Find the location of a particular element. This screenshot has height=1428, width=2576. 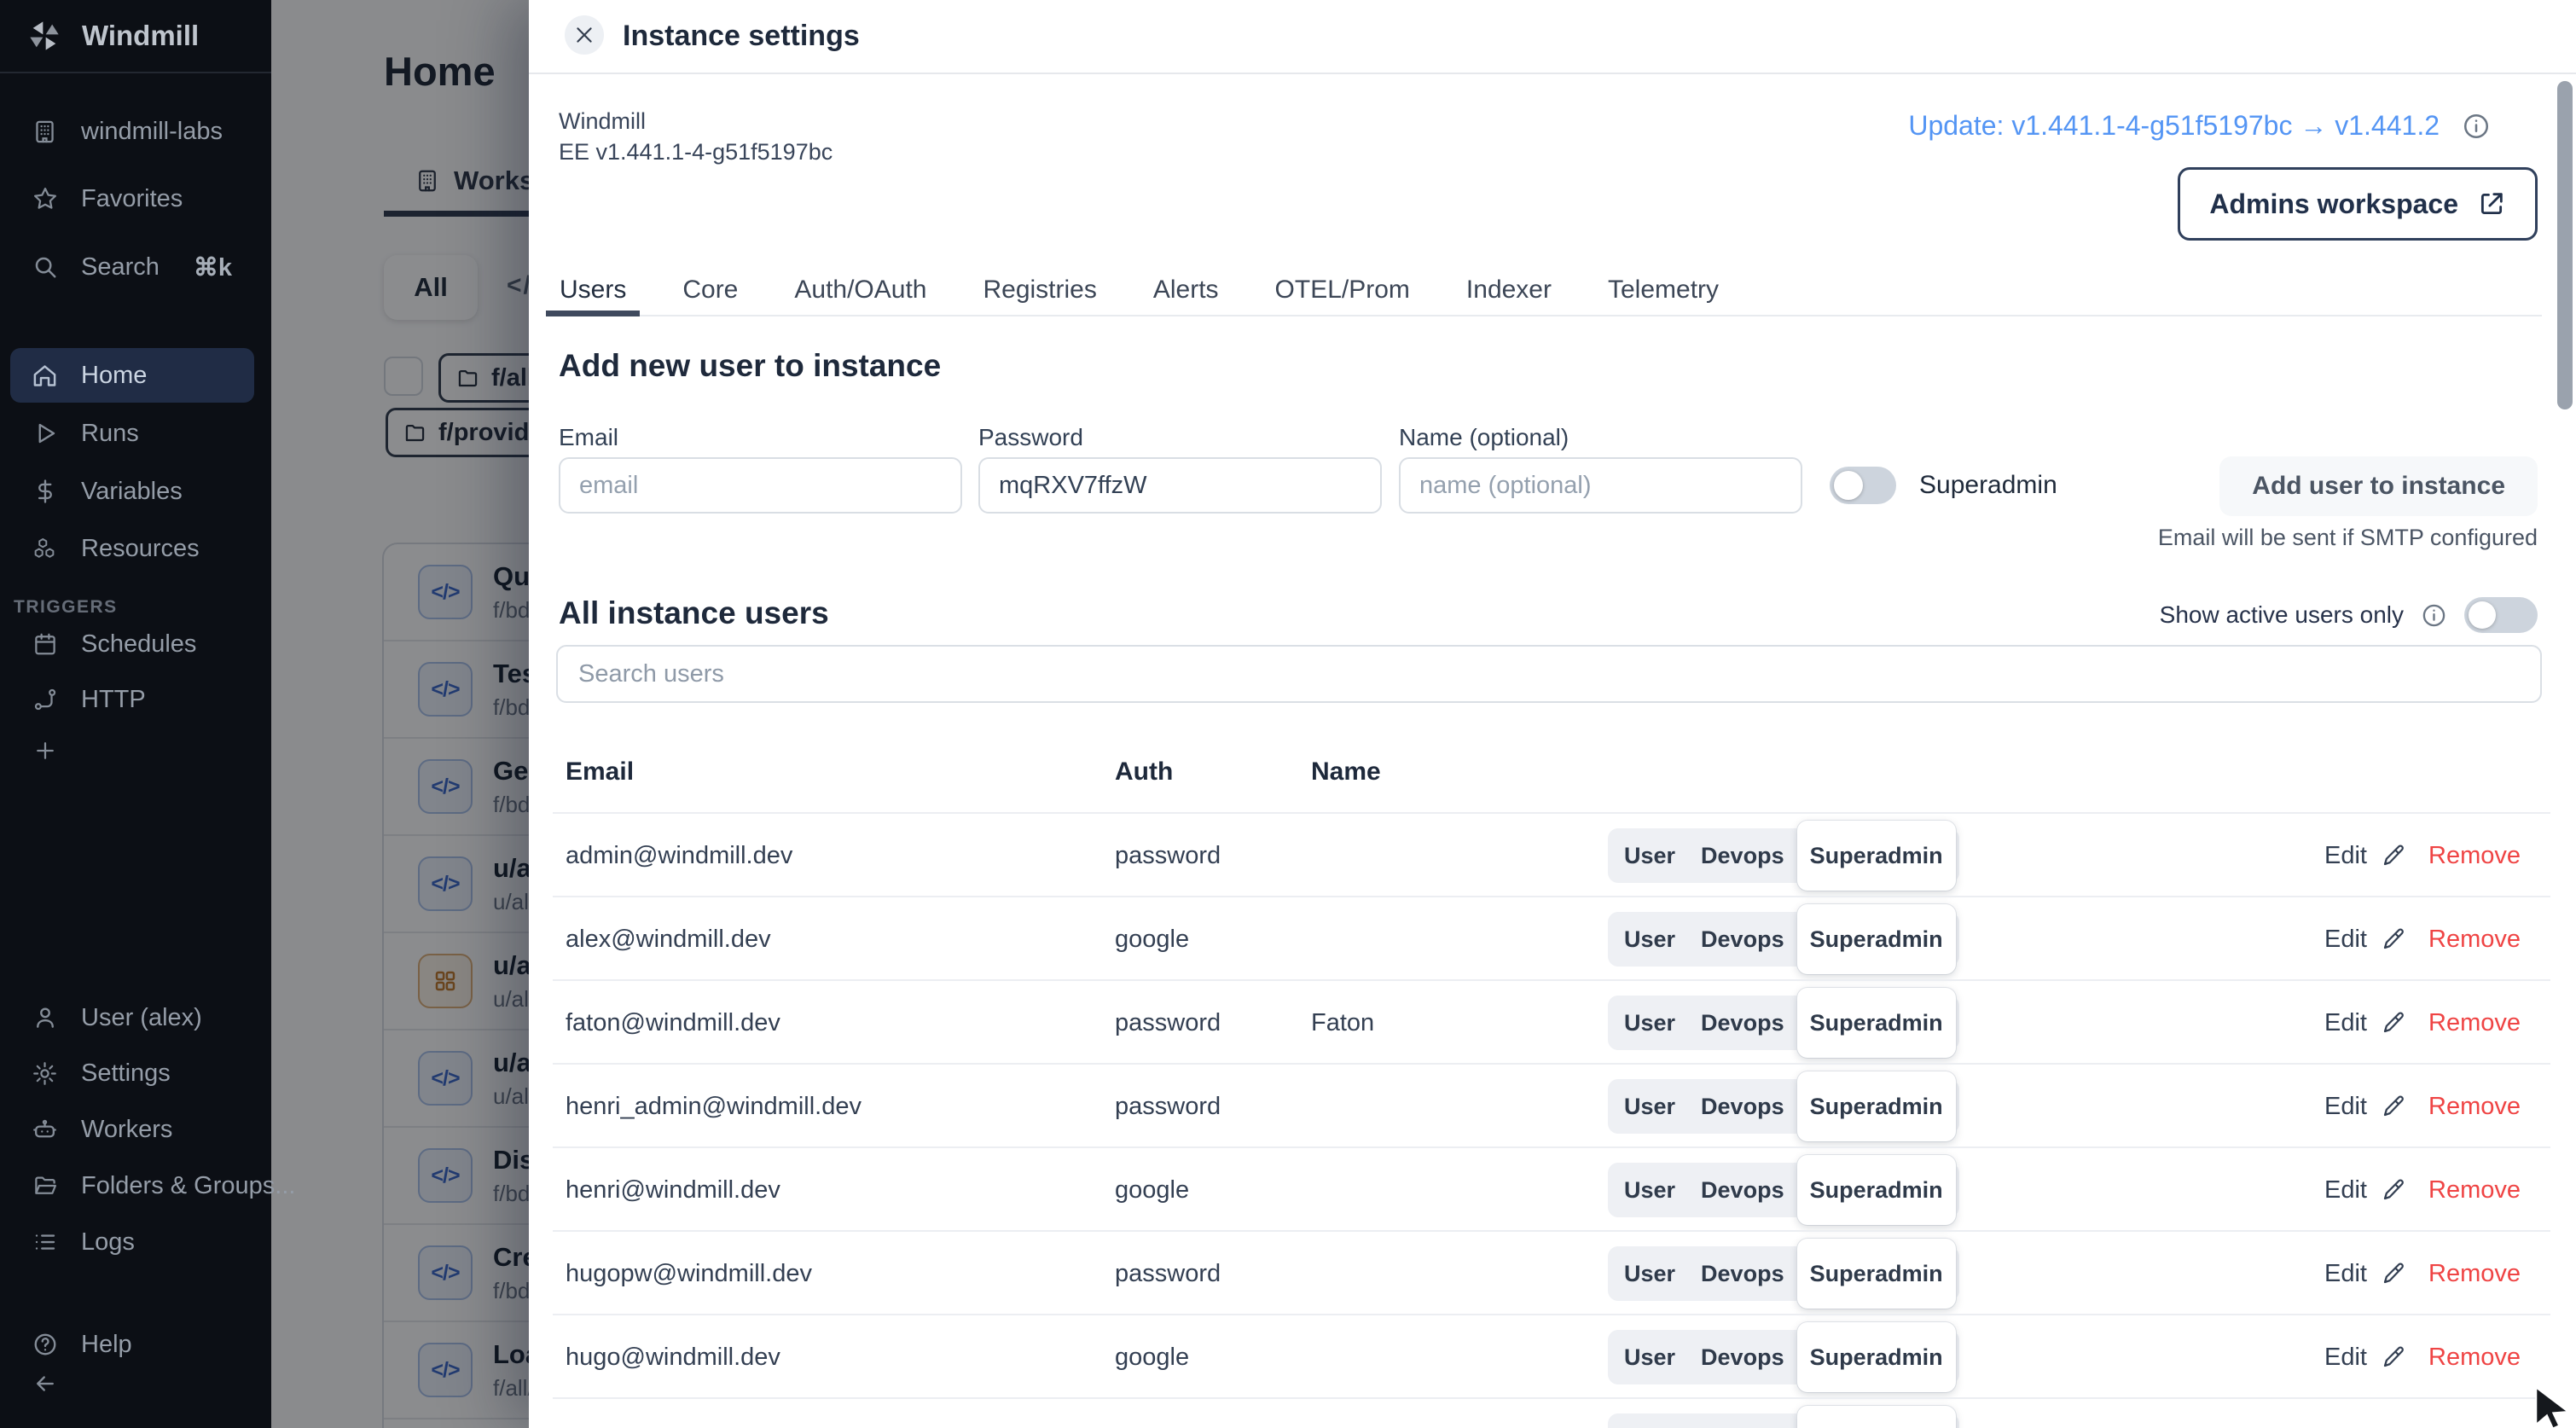

sidebar-item-workers: Workers is located at coordinates (135, 1129).